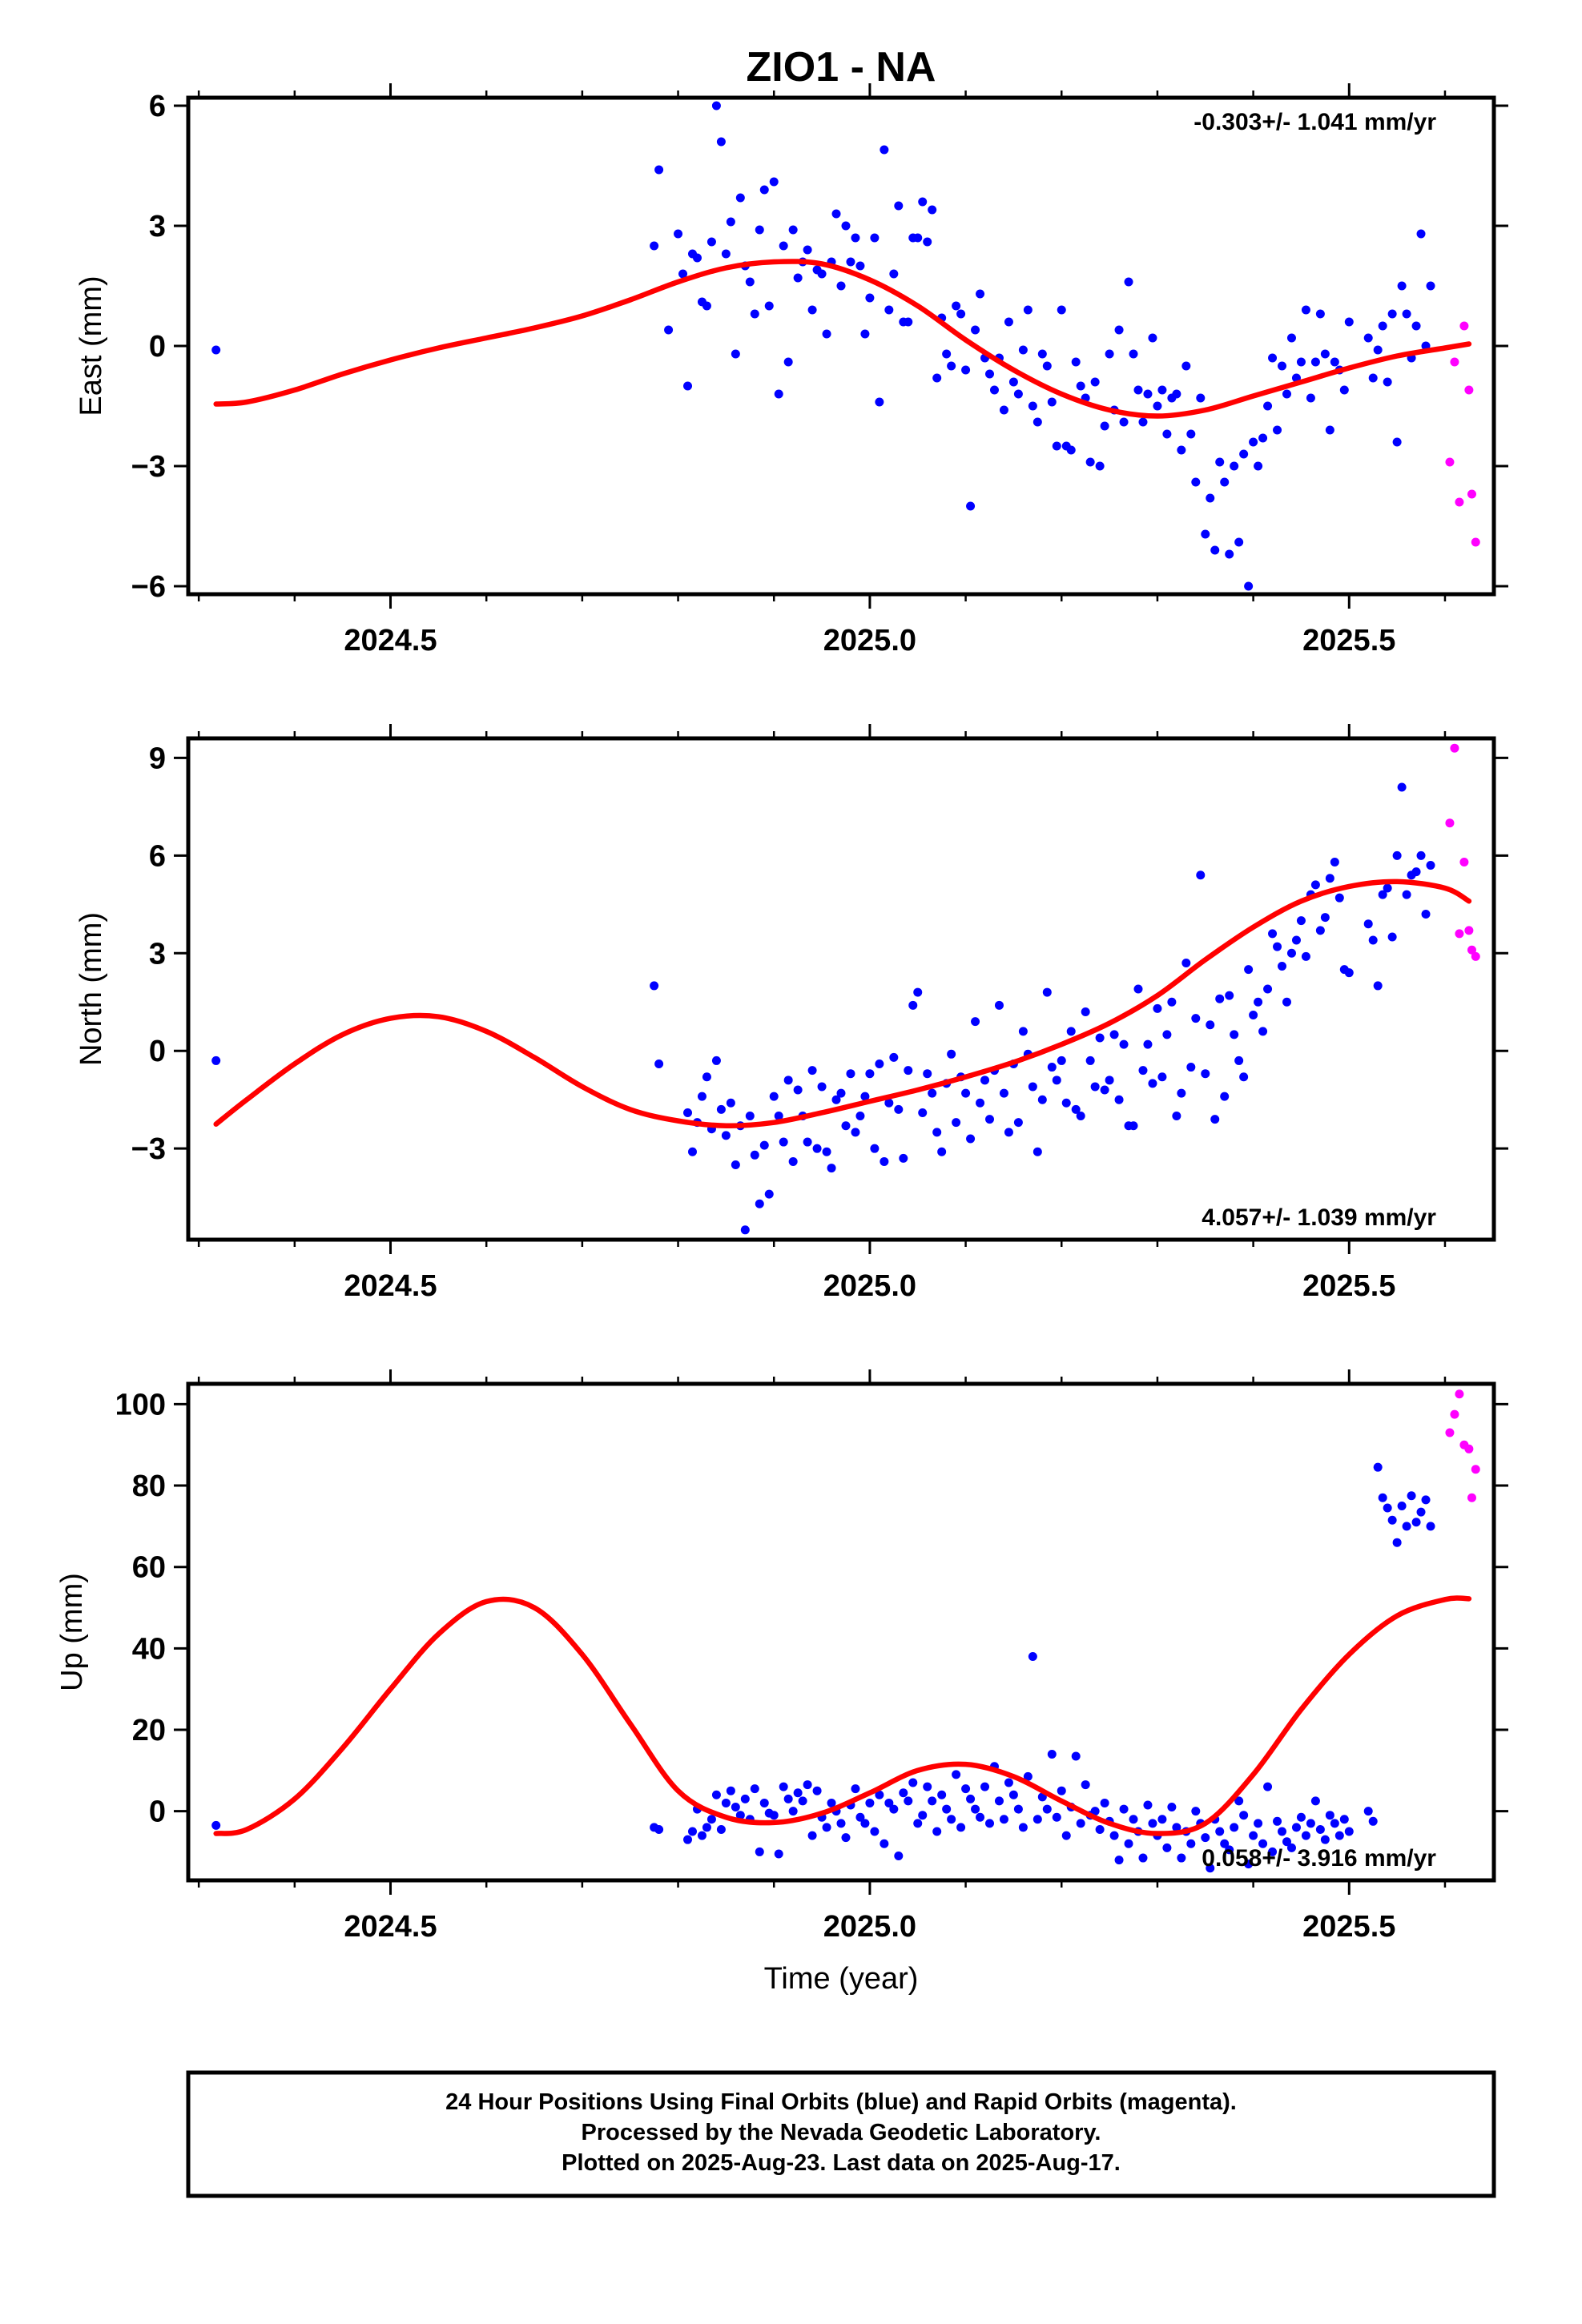  What do you see at coordinates (149, 1649) in the screenshot?
I see `up-y-tick-label: 40` at bounding box center [149, 1649].